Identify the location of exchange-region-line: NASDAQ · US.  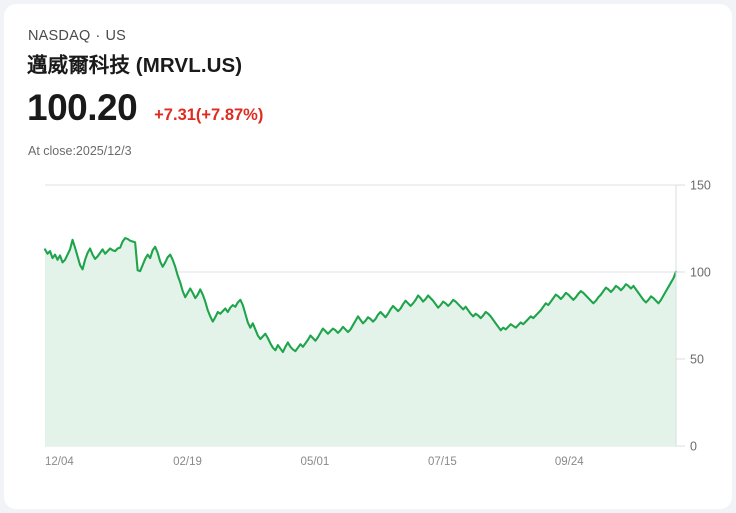
(77, 36).